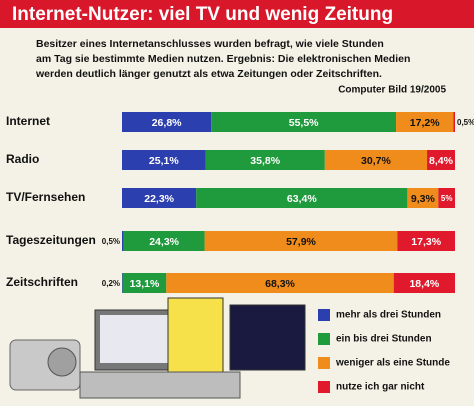 This screenshot has height=406, width=474. I want to click on radio-speaker, so click(62, 362).